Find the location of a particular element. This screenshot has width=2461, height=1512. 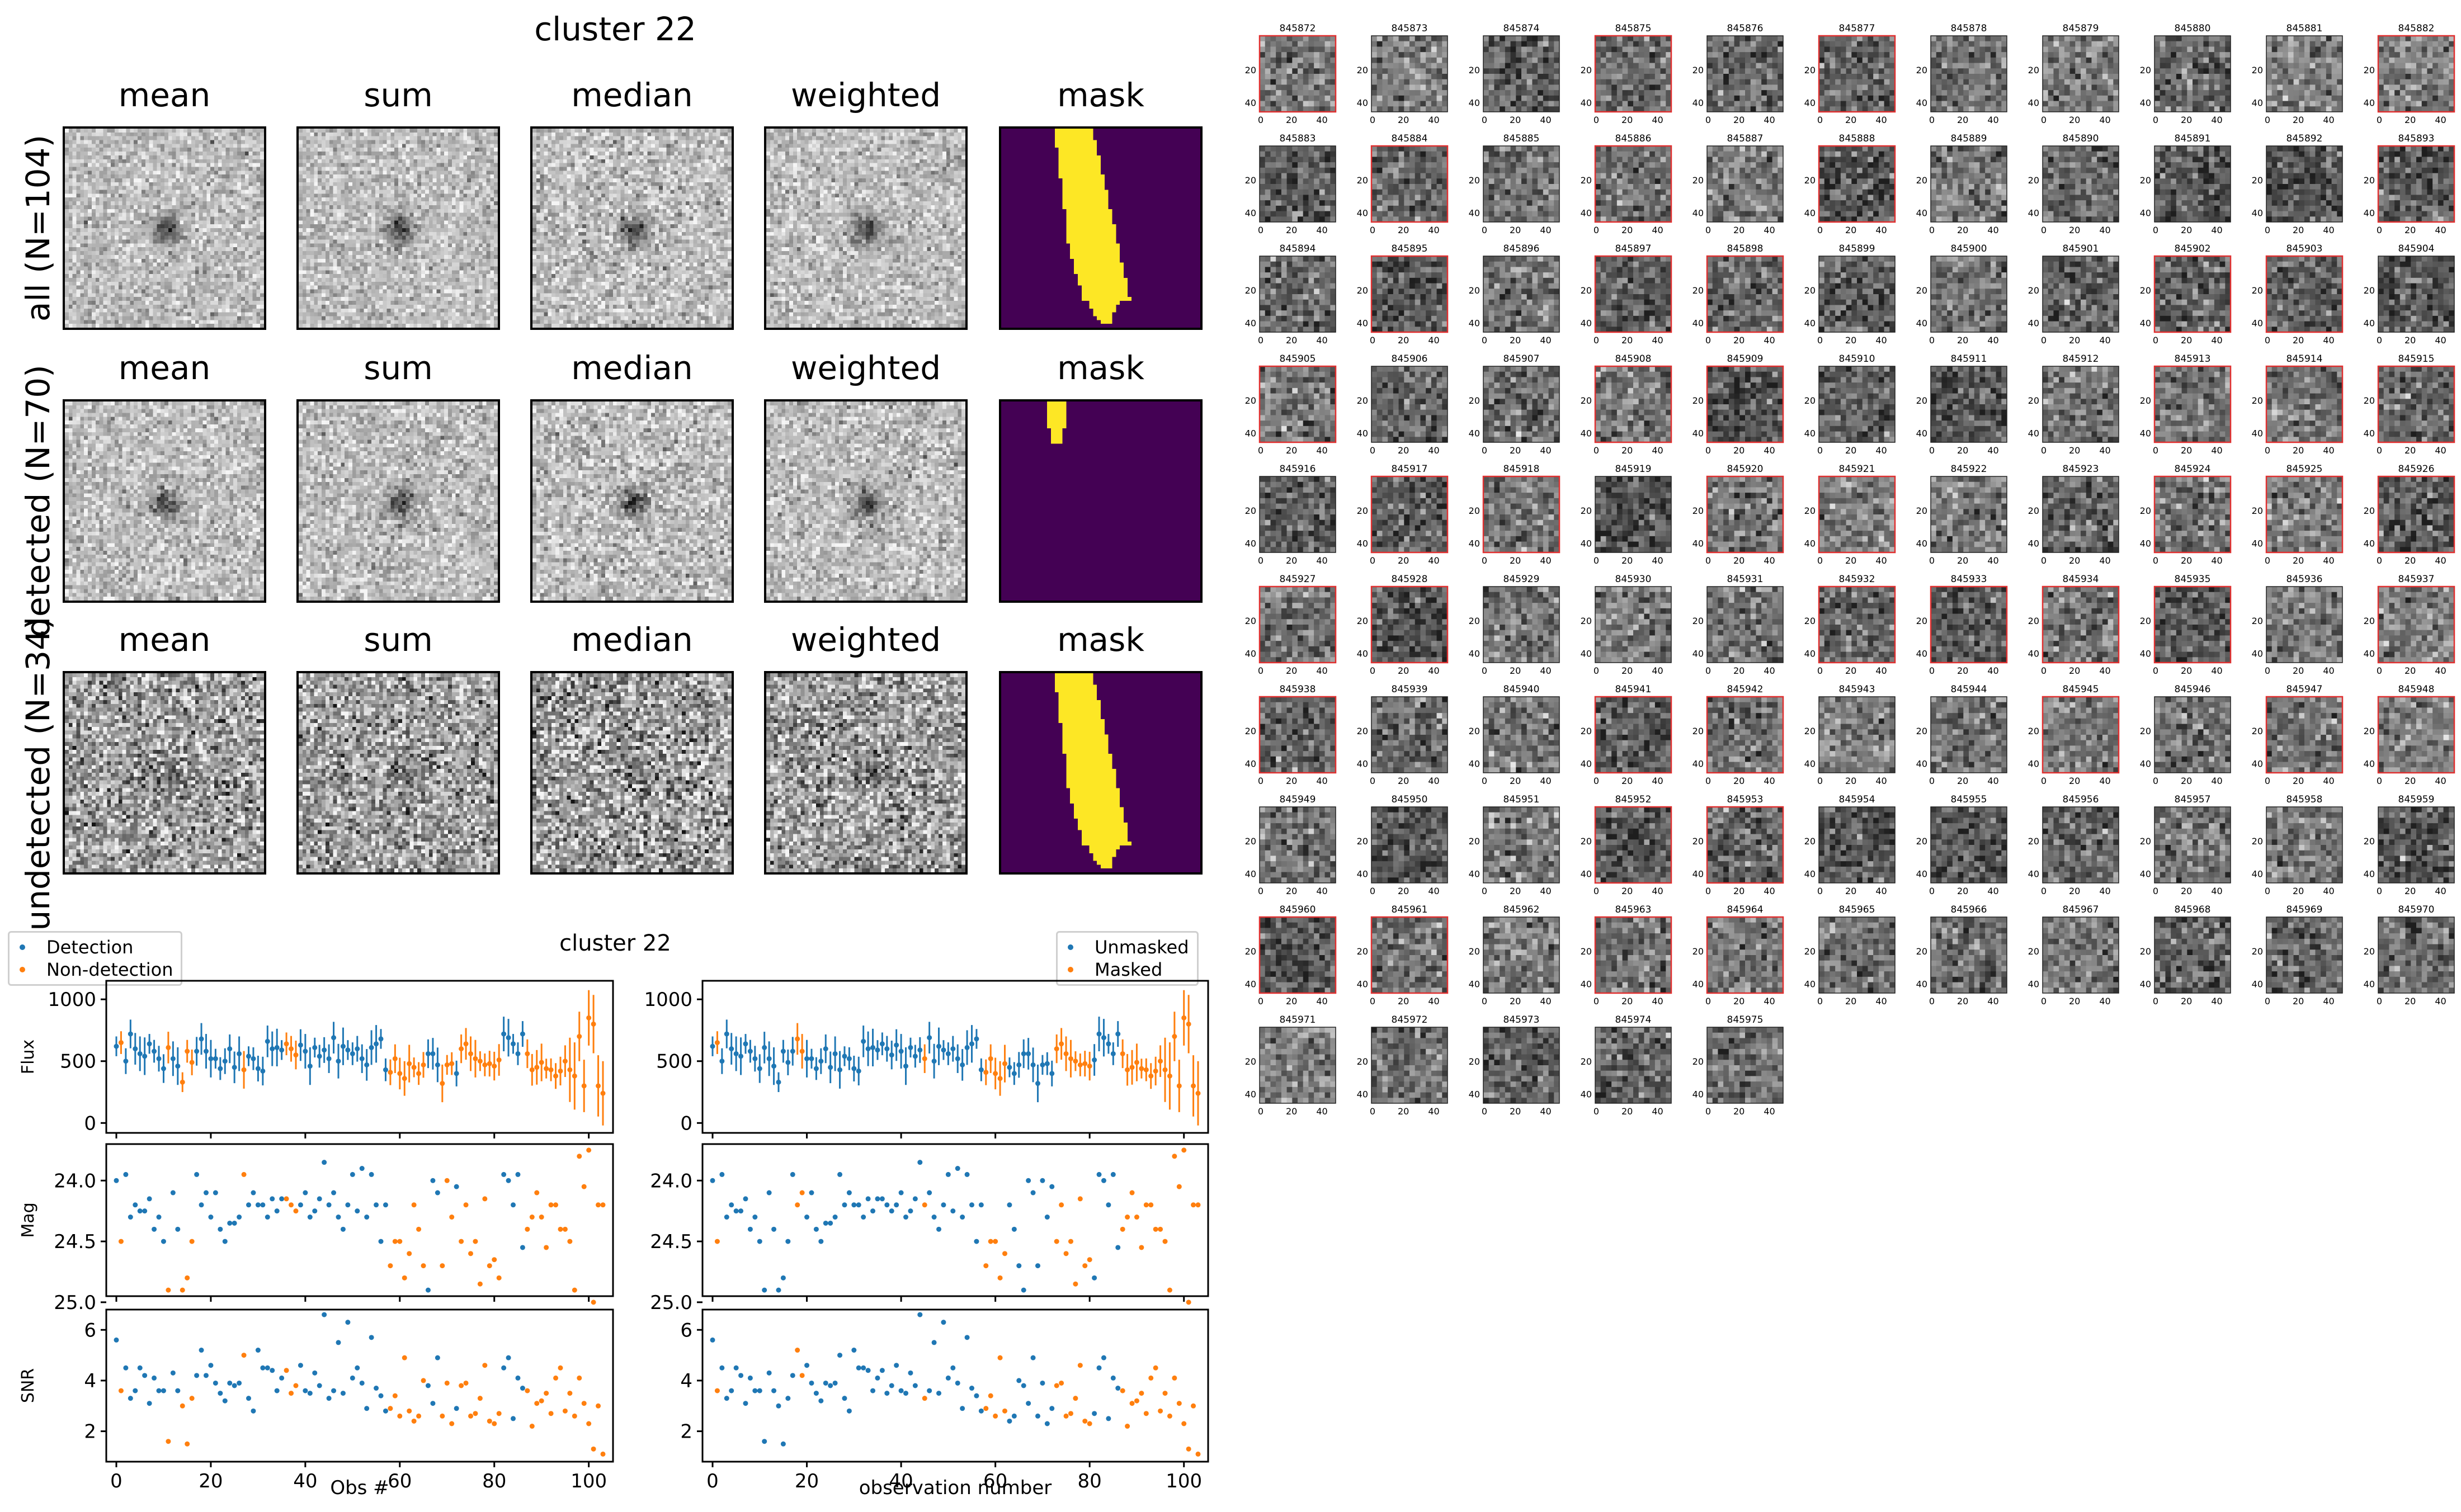

thumbnail-title: 845875 is located at coordinates (1633, 28).